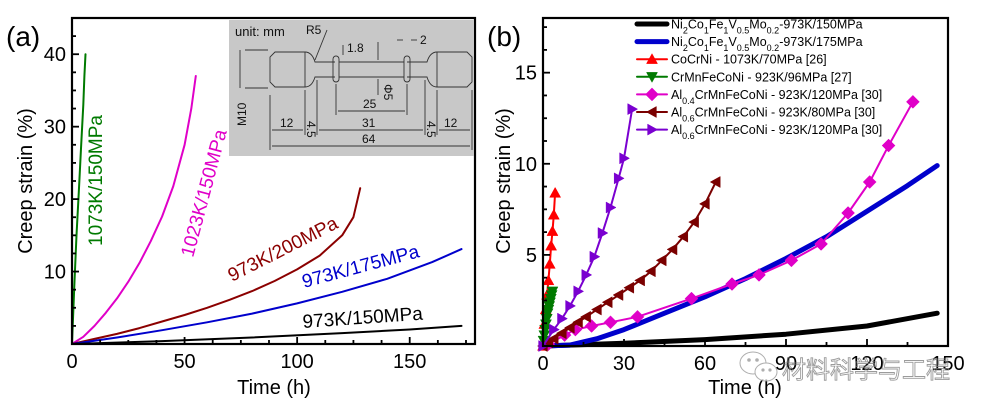 The image size is (982, 411). Describe the element at coordinates (242, 114) in the screenshot. I see `dim-thread: M10` at that location.